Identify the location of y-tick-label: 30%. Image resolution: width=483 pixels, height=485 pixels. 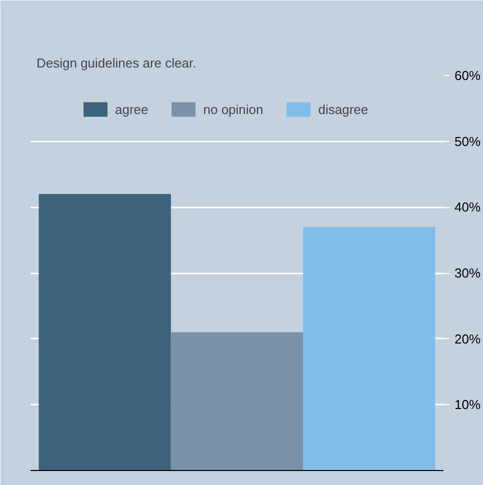
(467, 273).